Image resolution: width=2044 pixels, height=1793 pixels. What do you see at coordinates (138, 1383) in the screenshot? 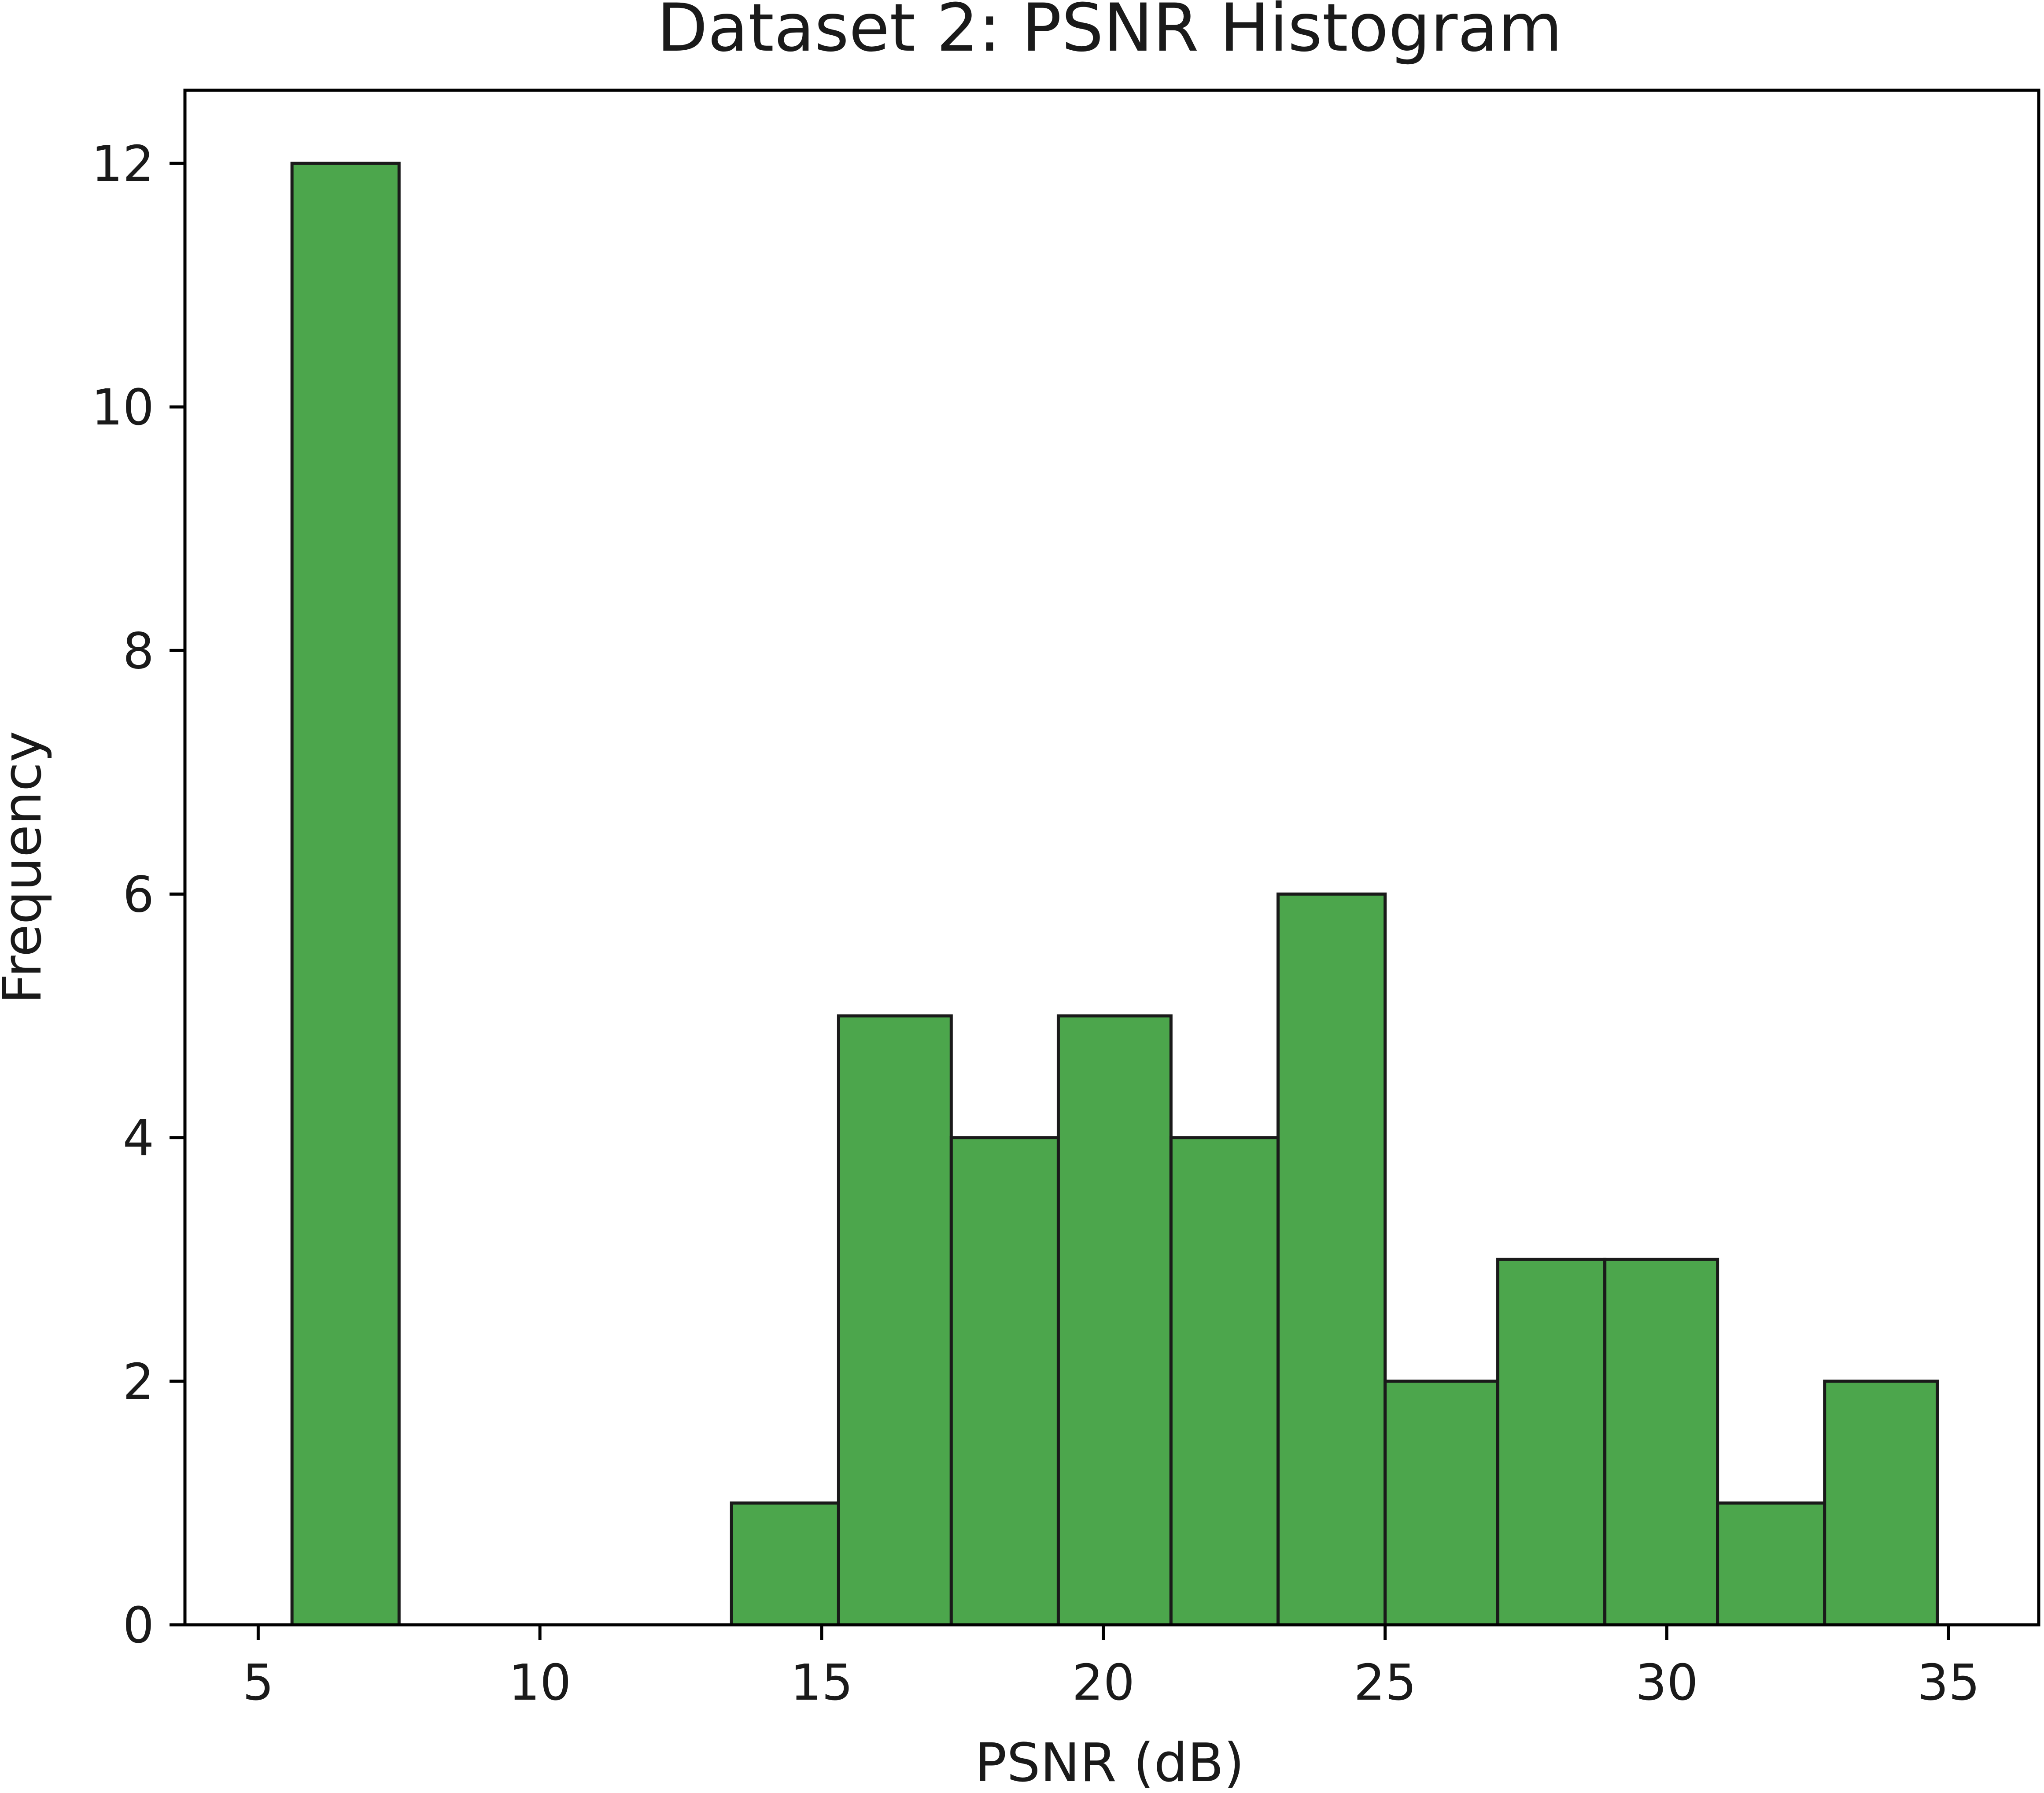
I see `y-tick-label: 2` at bounding box center [138, 1383].